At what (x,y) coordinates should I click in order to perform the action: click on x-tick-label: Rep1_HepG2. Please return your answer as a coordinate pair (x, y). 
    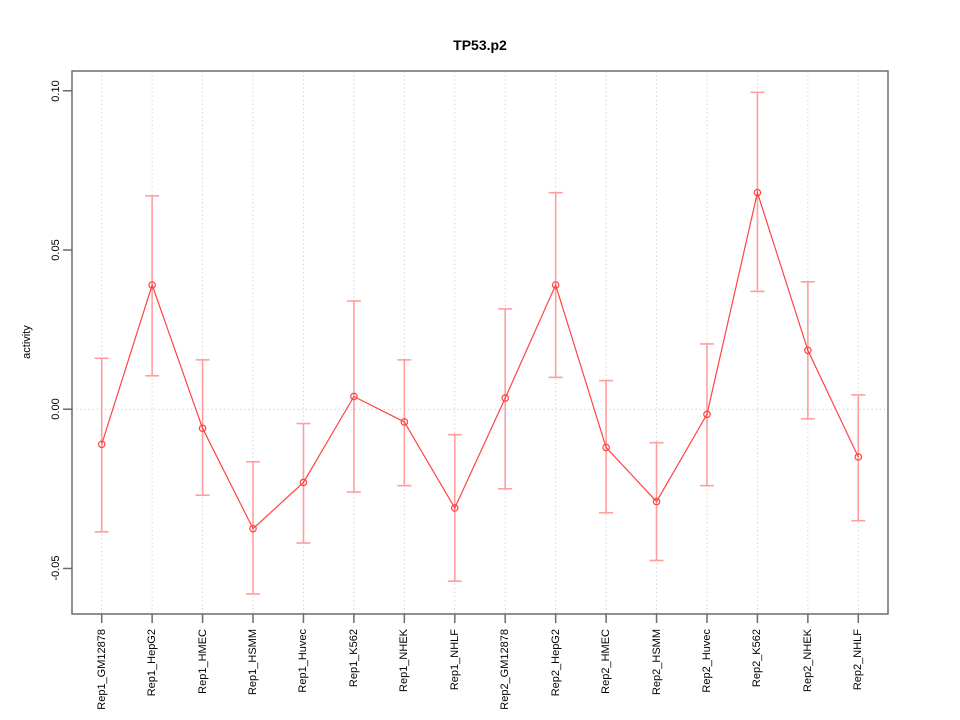
    Looking at the image, I should click on (152, 663).